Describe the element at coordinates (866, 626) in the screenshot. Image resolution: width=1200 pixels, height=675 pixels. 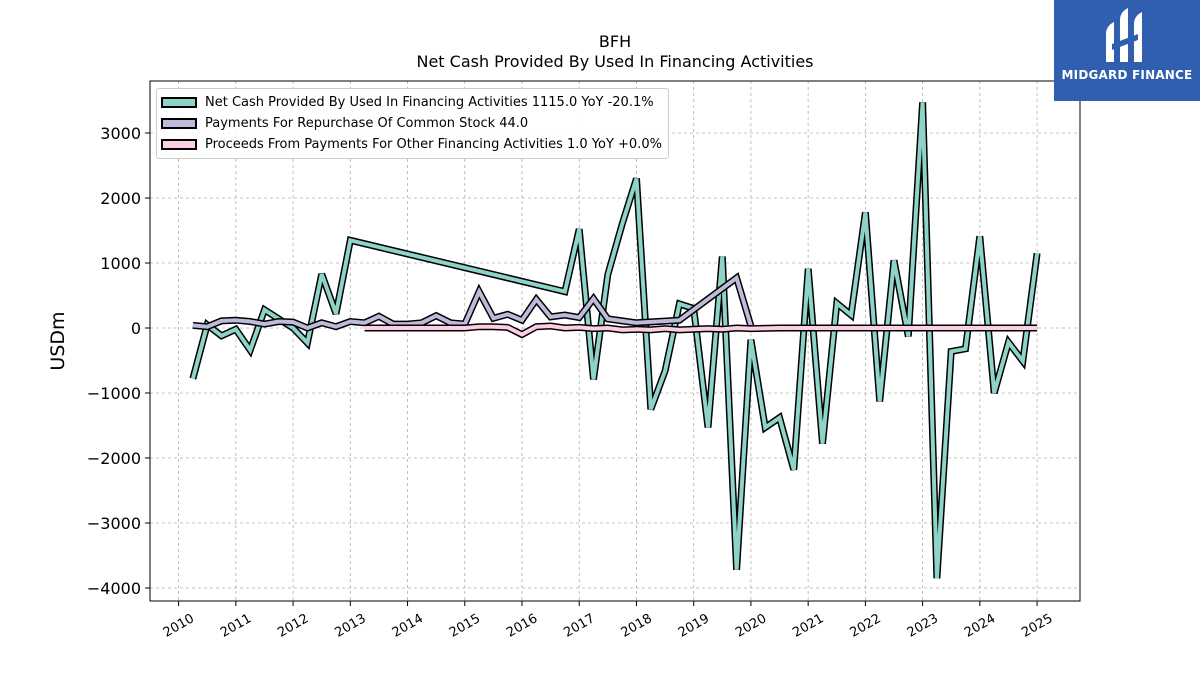
I see `x-tick-label: 2022` at that location.